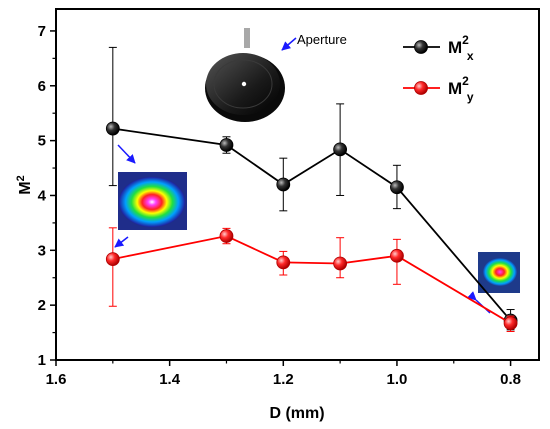  Describe the element at coordinates (170, 379) in the screenshot. I see `x-tick-label: 1.4` at that location.